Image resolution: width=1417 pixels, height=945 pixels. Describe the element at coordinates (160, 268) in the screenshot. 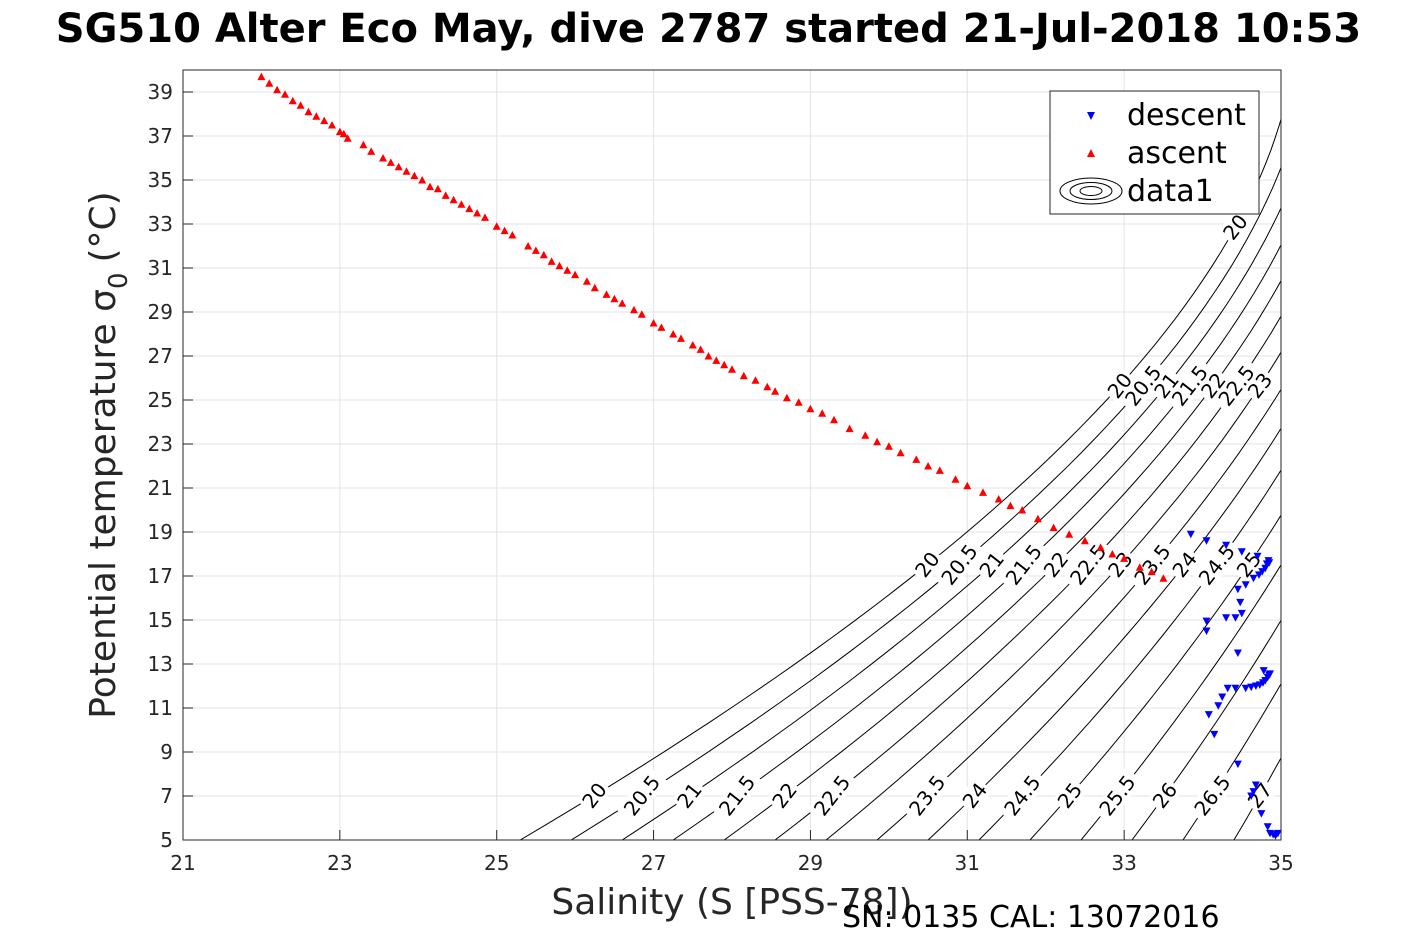

I see `y-tick-label: 31` at that location.